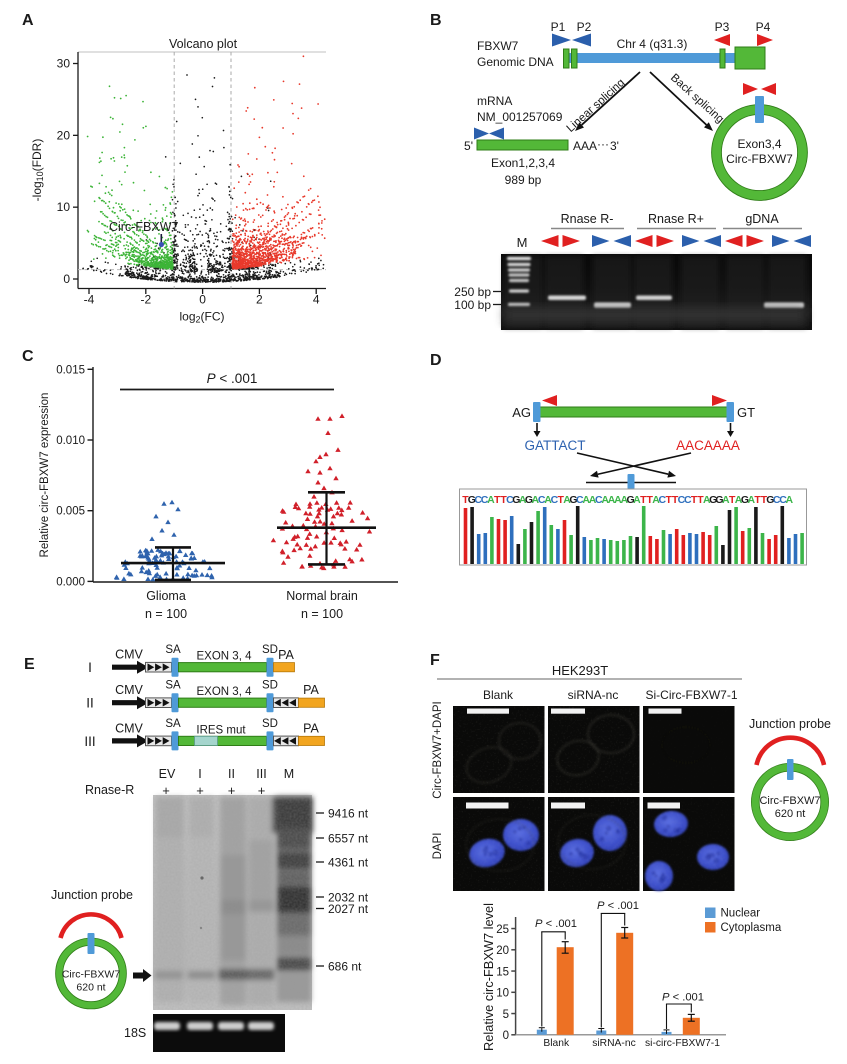 The height and width of the screenshot is (1064, 847). Describe the element at coordinates (498, 46) in the screenshot. I see `svg-text: FBXW7` at that location.